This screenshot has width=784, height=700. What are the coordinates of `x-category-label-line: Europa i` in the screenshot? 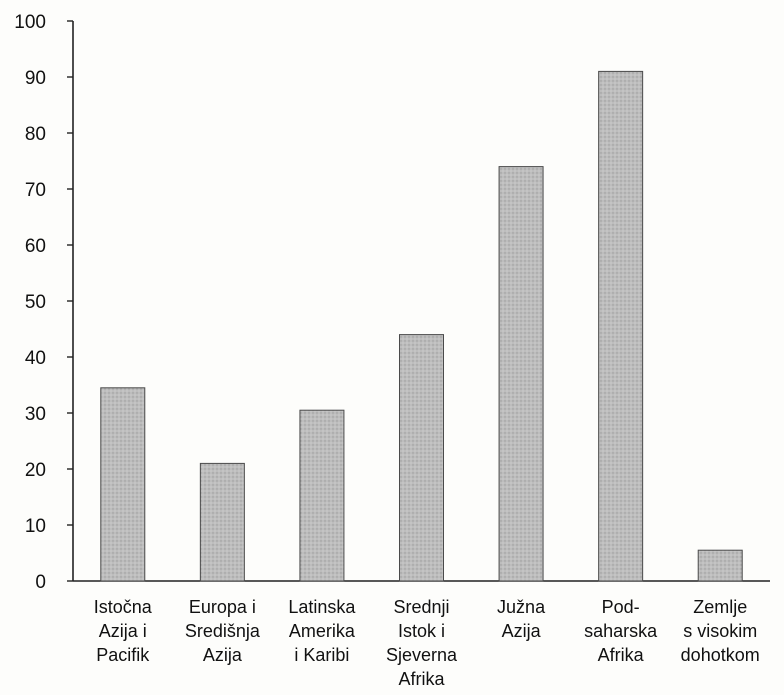 It's located at (222, 607).